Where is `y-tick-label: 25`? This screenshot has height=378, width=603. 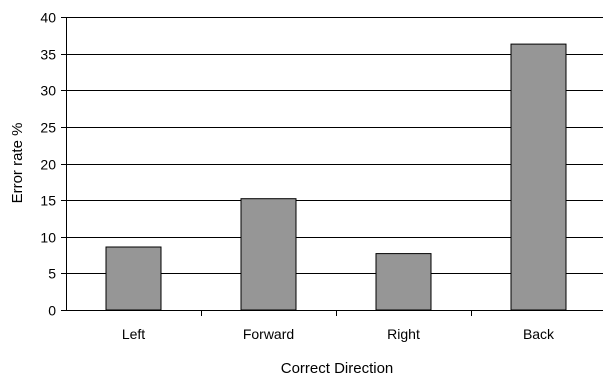
y-tick-label: 25 is located at coordinates (48, 128).